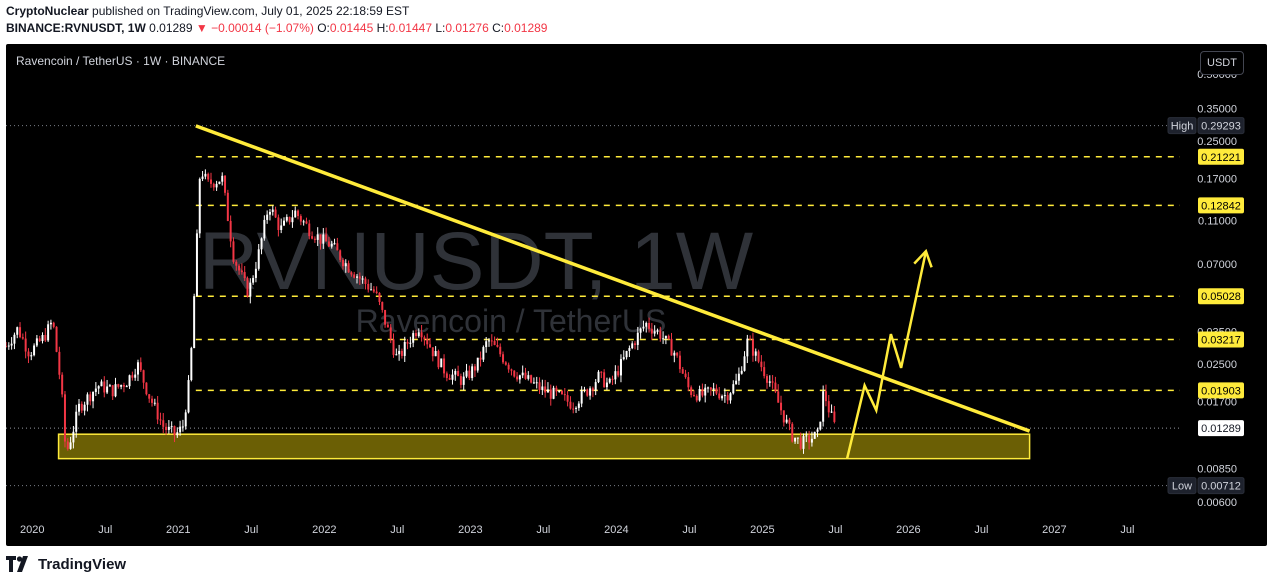  I want to click on high-label: H:, so click(382, 28).